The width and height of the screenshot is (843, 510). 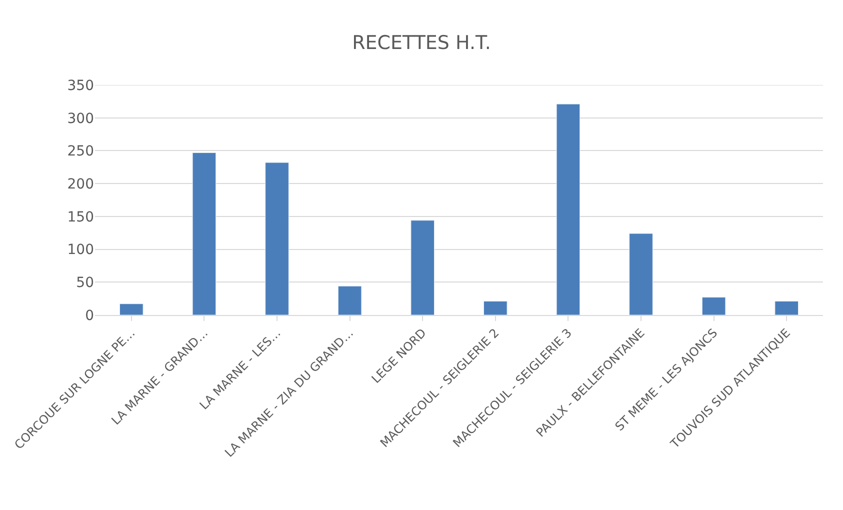 What do you see at coordinates (421, 43) in the screenshot?
I see `chart-title: RECETTES H.T.` at bounding box center [421, 43].